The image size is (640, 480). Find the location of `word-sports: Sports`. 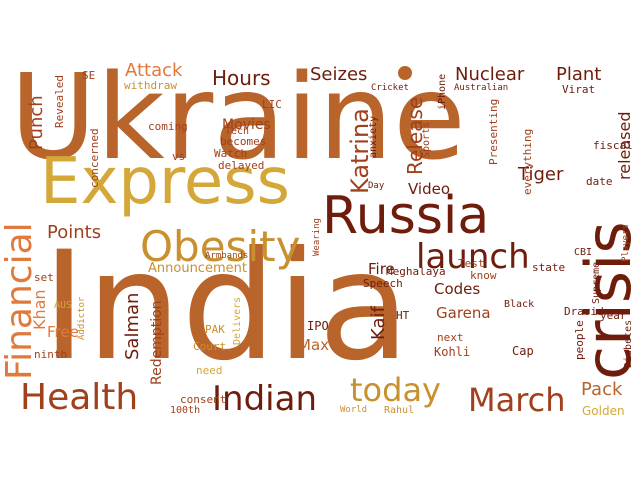

word-sports: Sports is located at coordinates (426, 139).